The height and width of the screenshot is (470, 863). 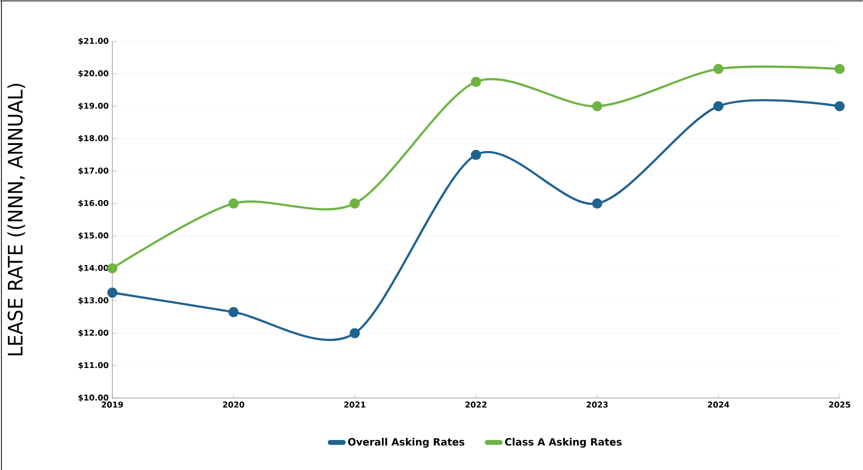 What do you see at coordinates (563, 443) in the screenshot?
I see `legend-label: Class A Asking Rates` at bounding box center [563, 443].